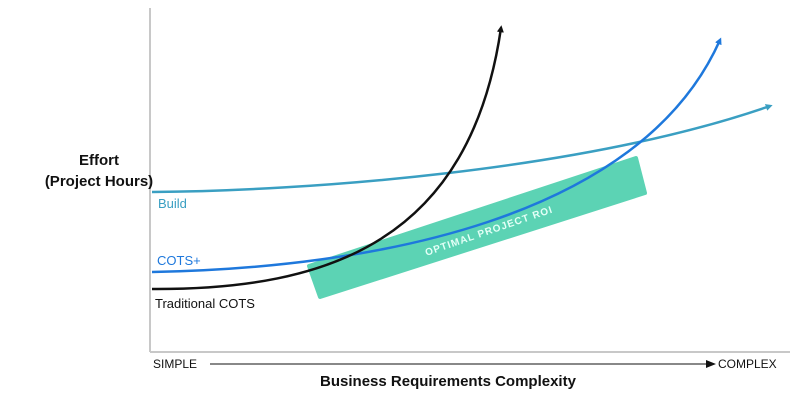  Describe the element at coordinates (99, 160) in the screenshot. I see `y-axis-label-line1: Effort` at that location.